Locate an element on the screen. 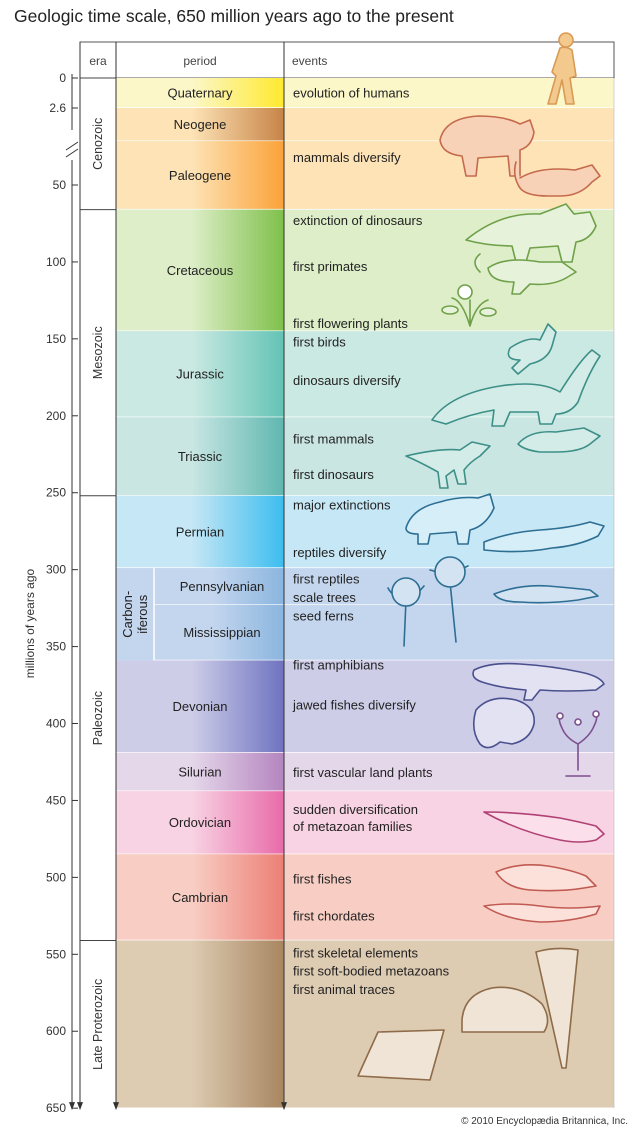 The width and height of the screenshot is (640, 1138). axis-tick-label: 550 is located at coordinates (56, 954).